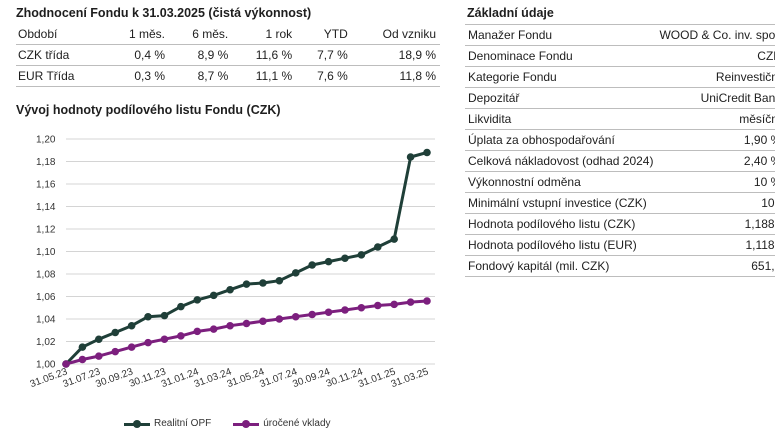 Image resolution: width=775 pixels, height=434 pixels. What do you see at coordinates (137, 55) in the screenshot?
I see `cell: 0,4 %` at bounding box center [137, 55].